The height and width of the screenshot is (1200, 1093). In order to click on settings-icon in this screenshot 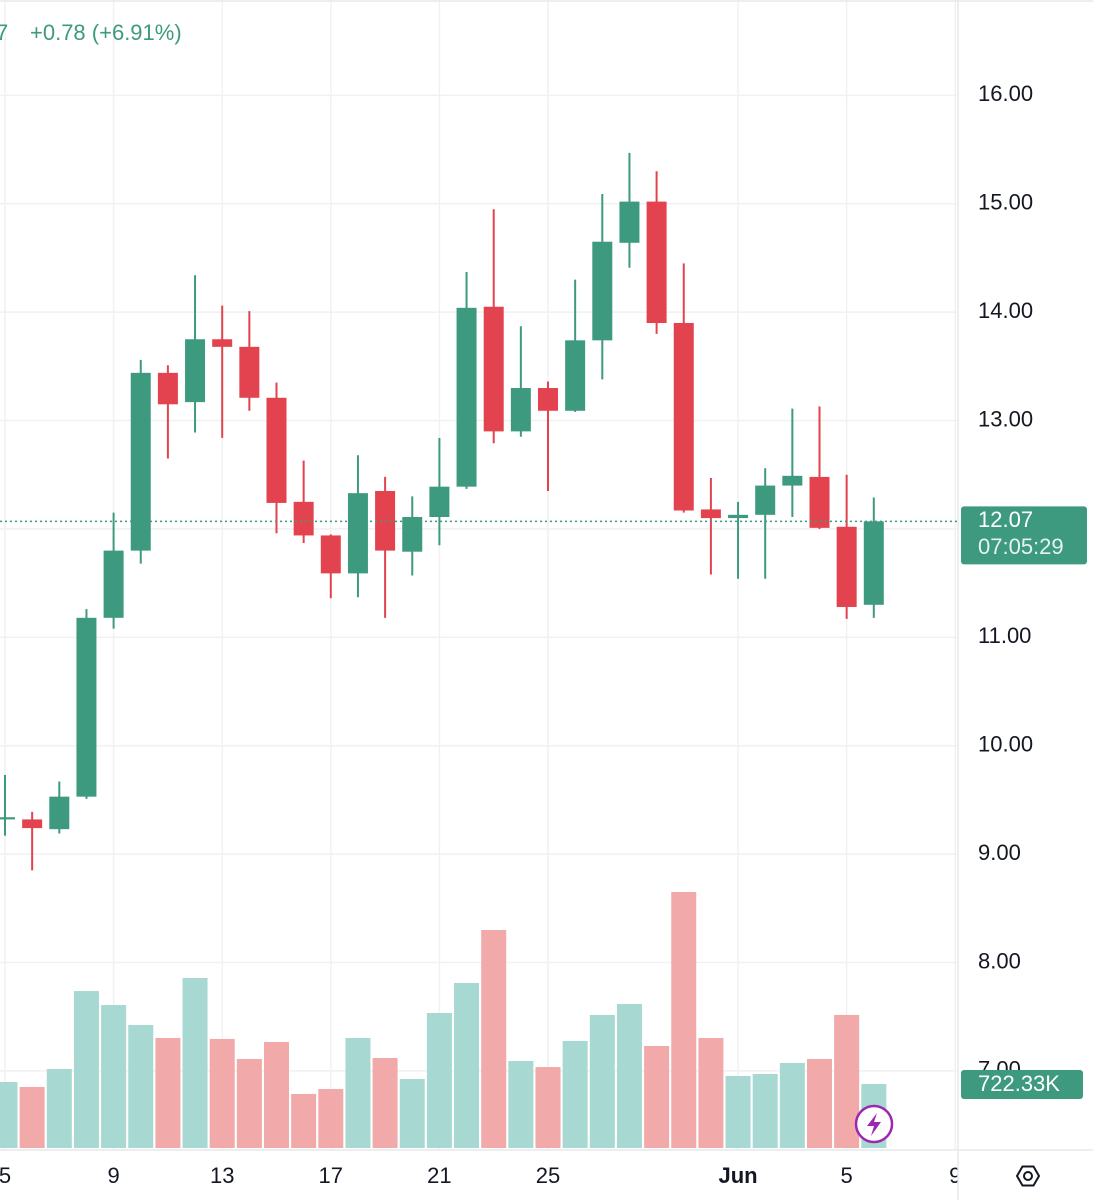, I will do `click(1028, 1176)`.